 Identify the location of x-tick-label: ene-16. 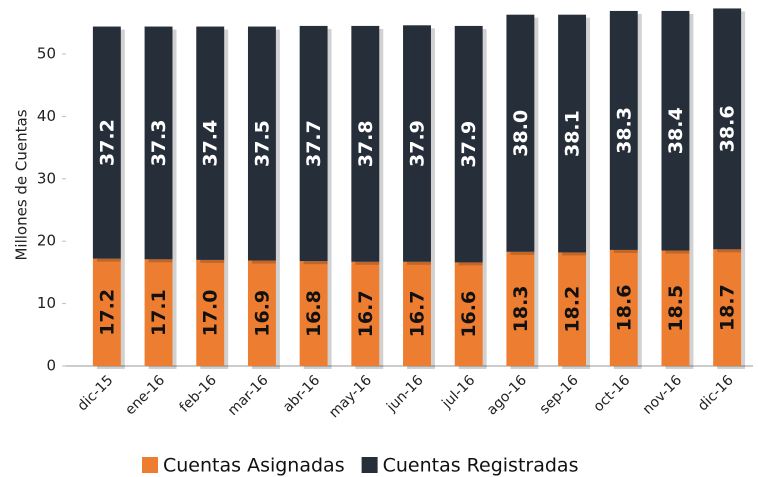
(145, 395).